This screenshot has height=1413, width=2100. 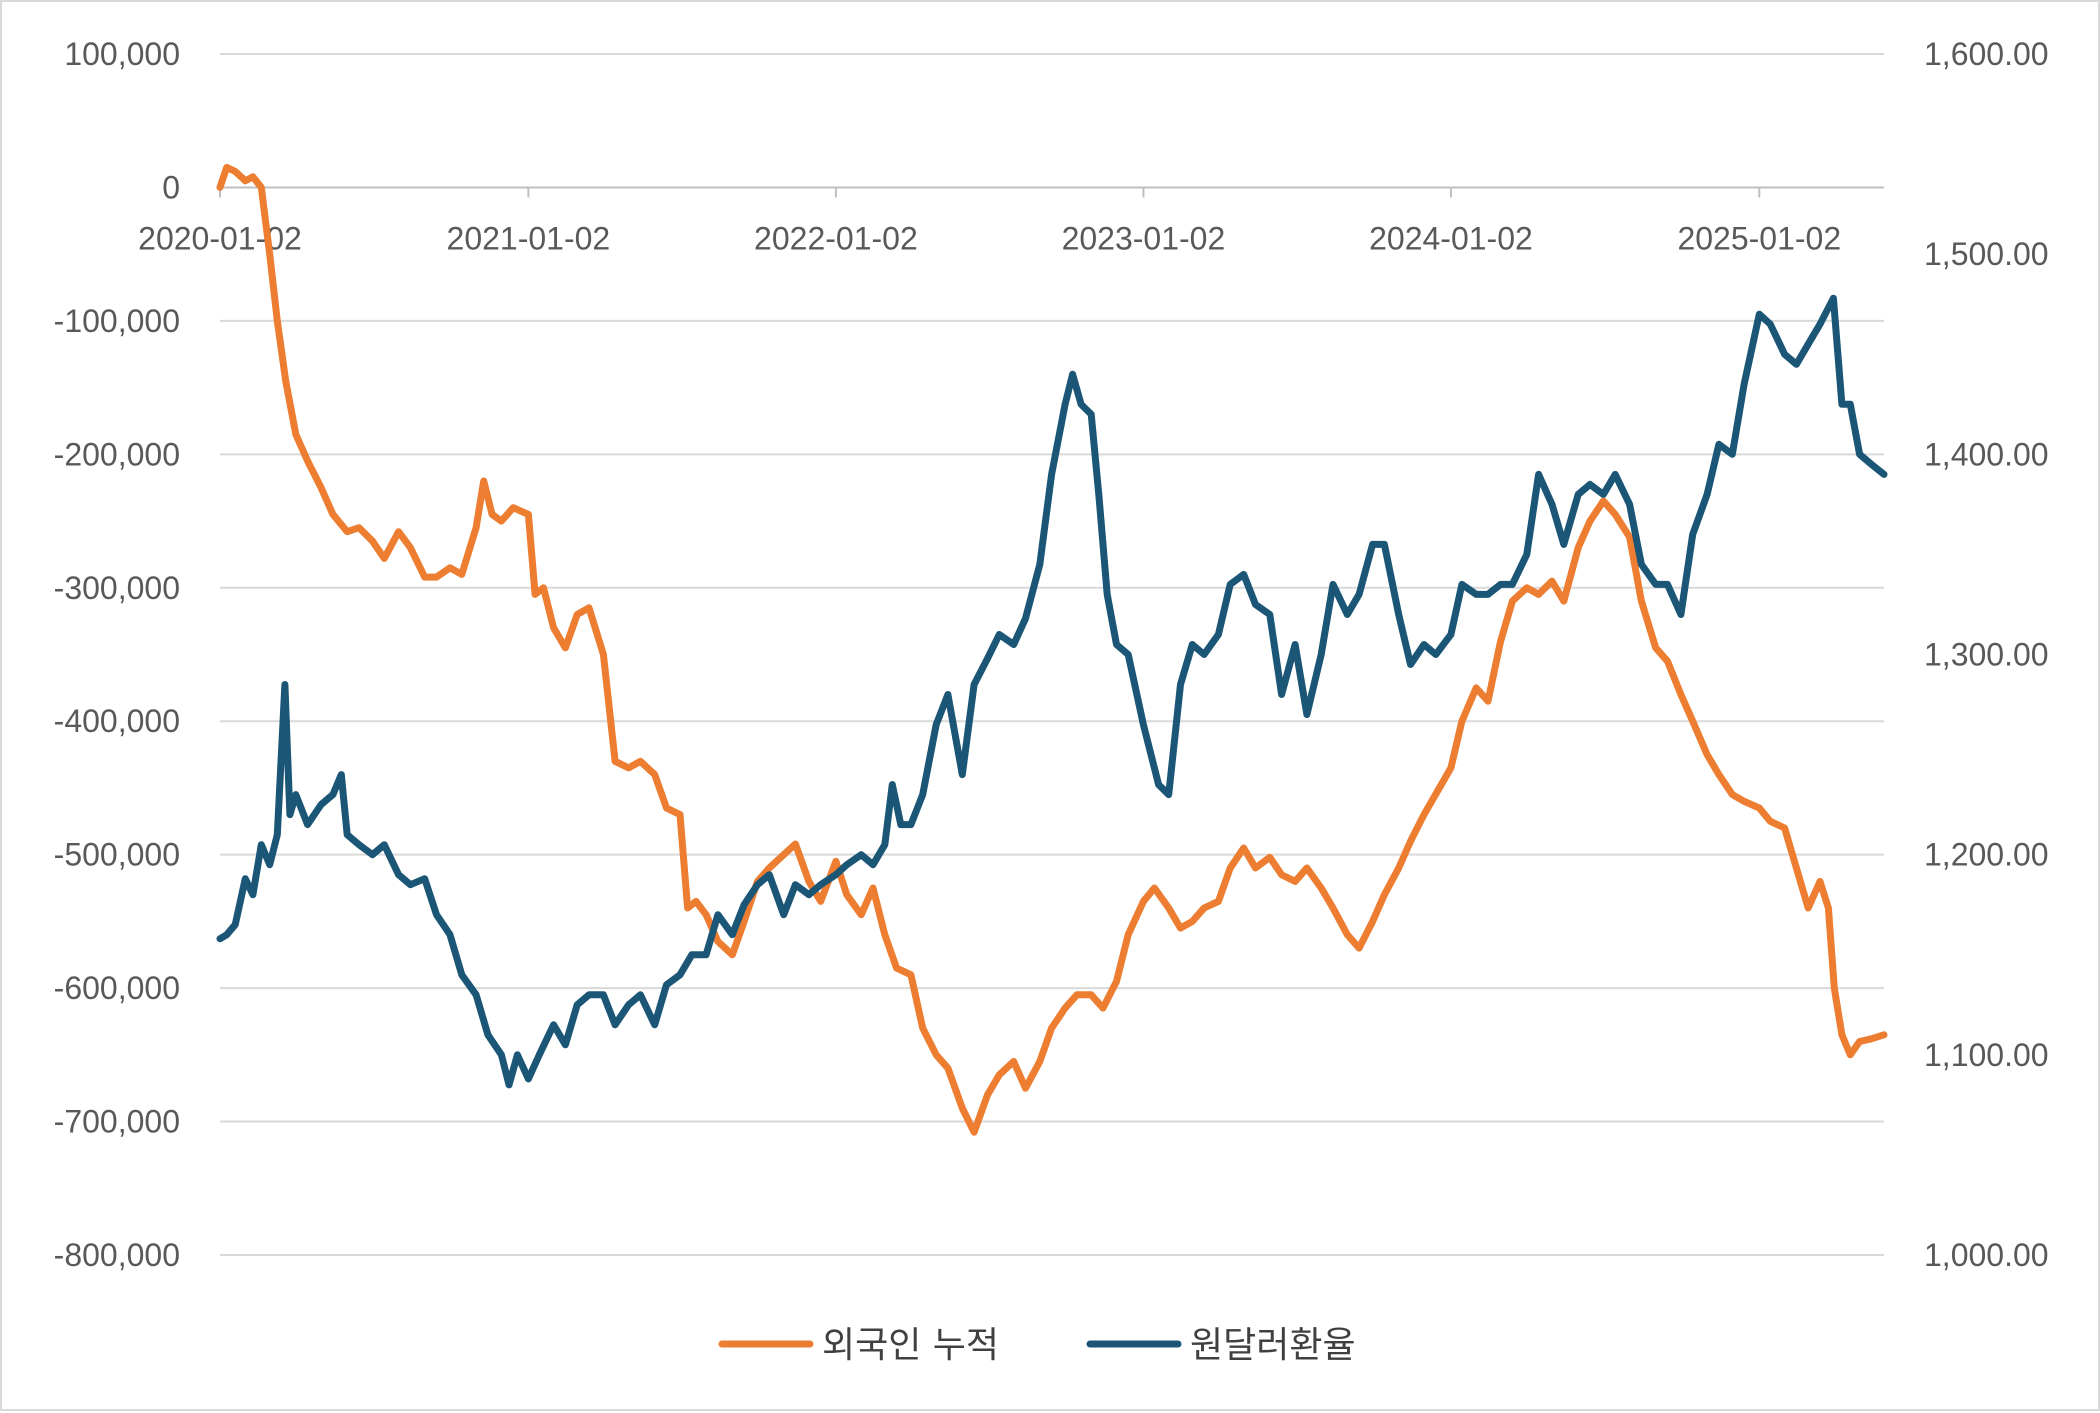 I want to click on right-y-tick-label: 1,300.00, so click(x=1986, y=655).